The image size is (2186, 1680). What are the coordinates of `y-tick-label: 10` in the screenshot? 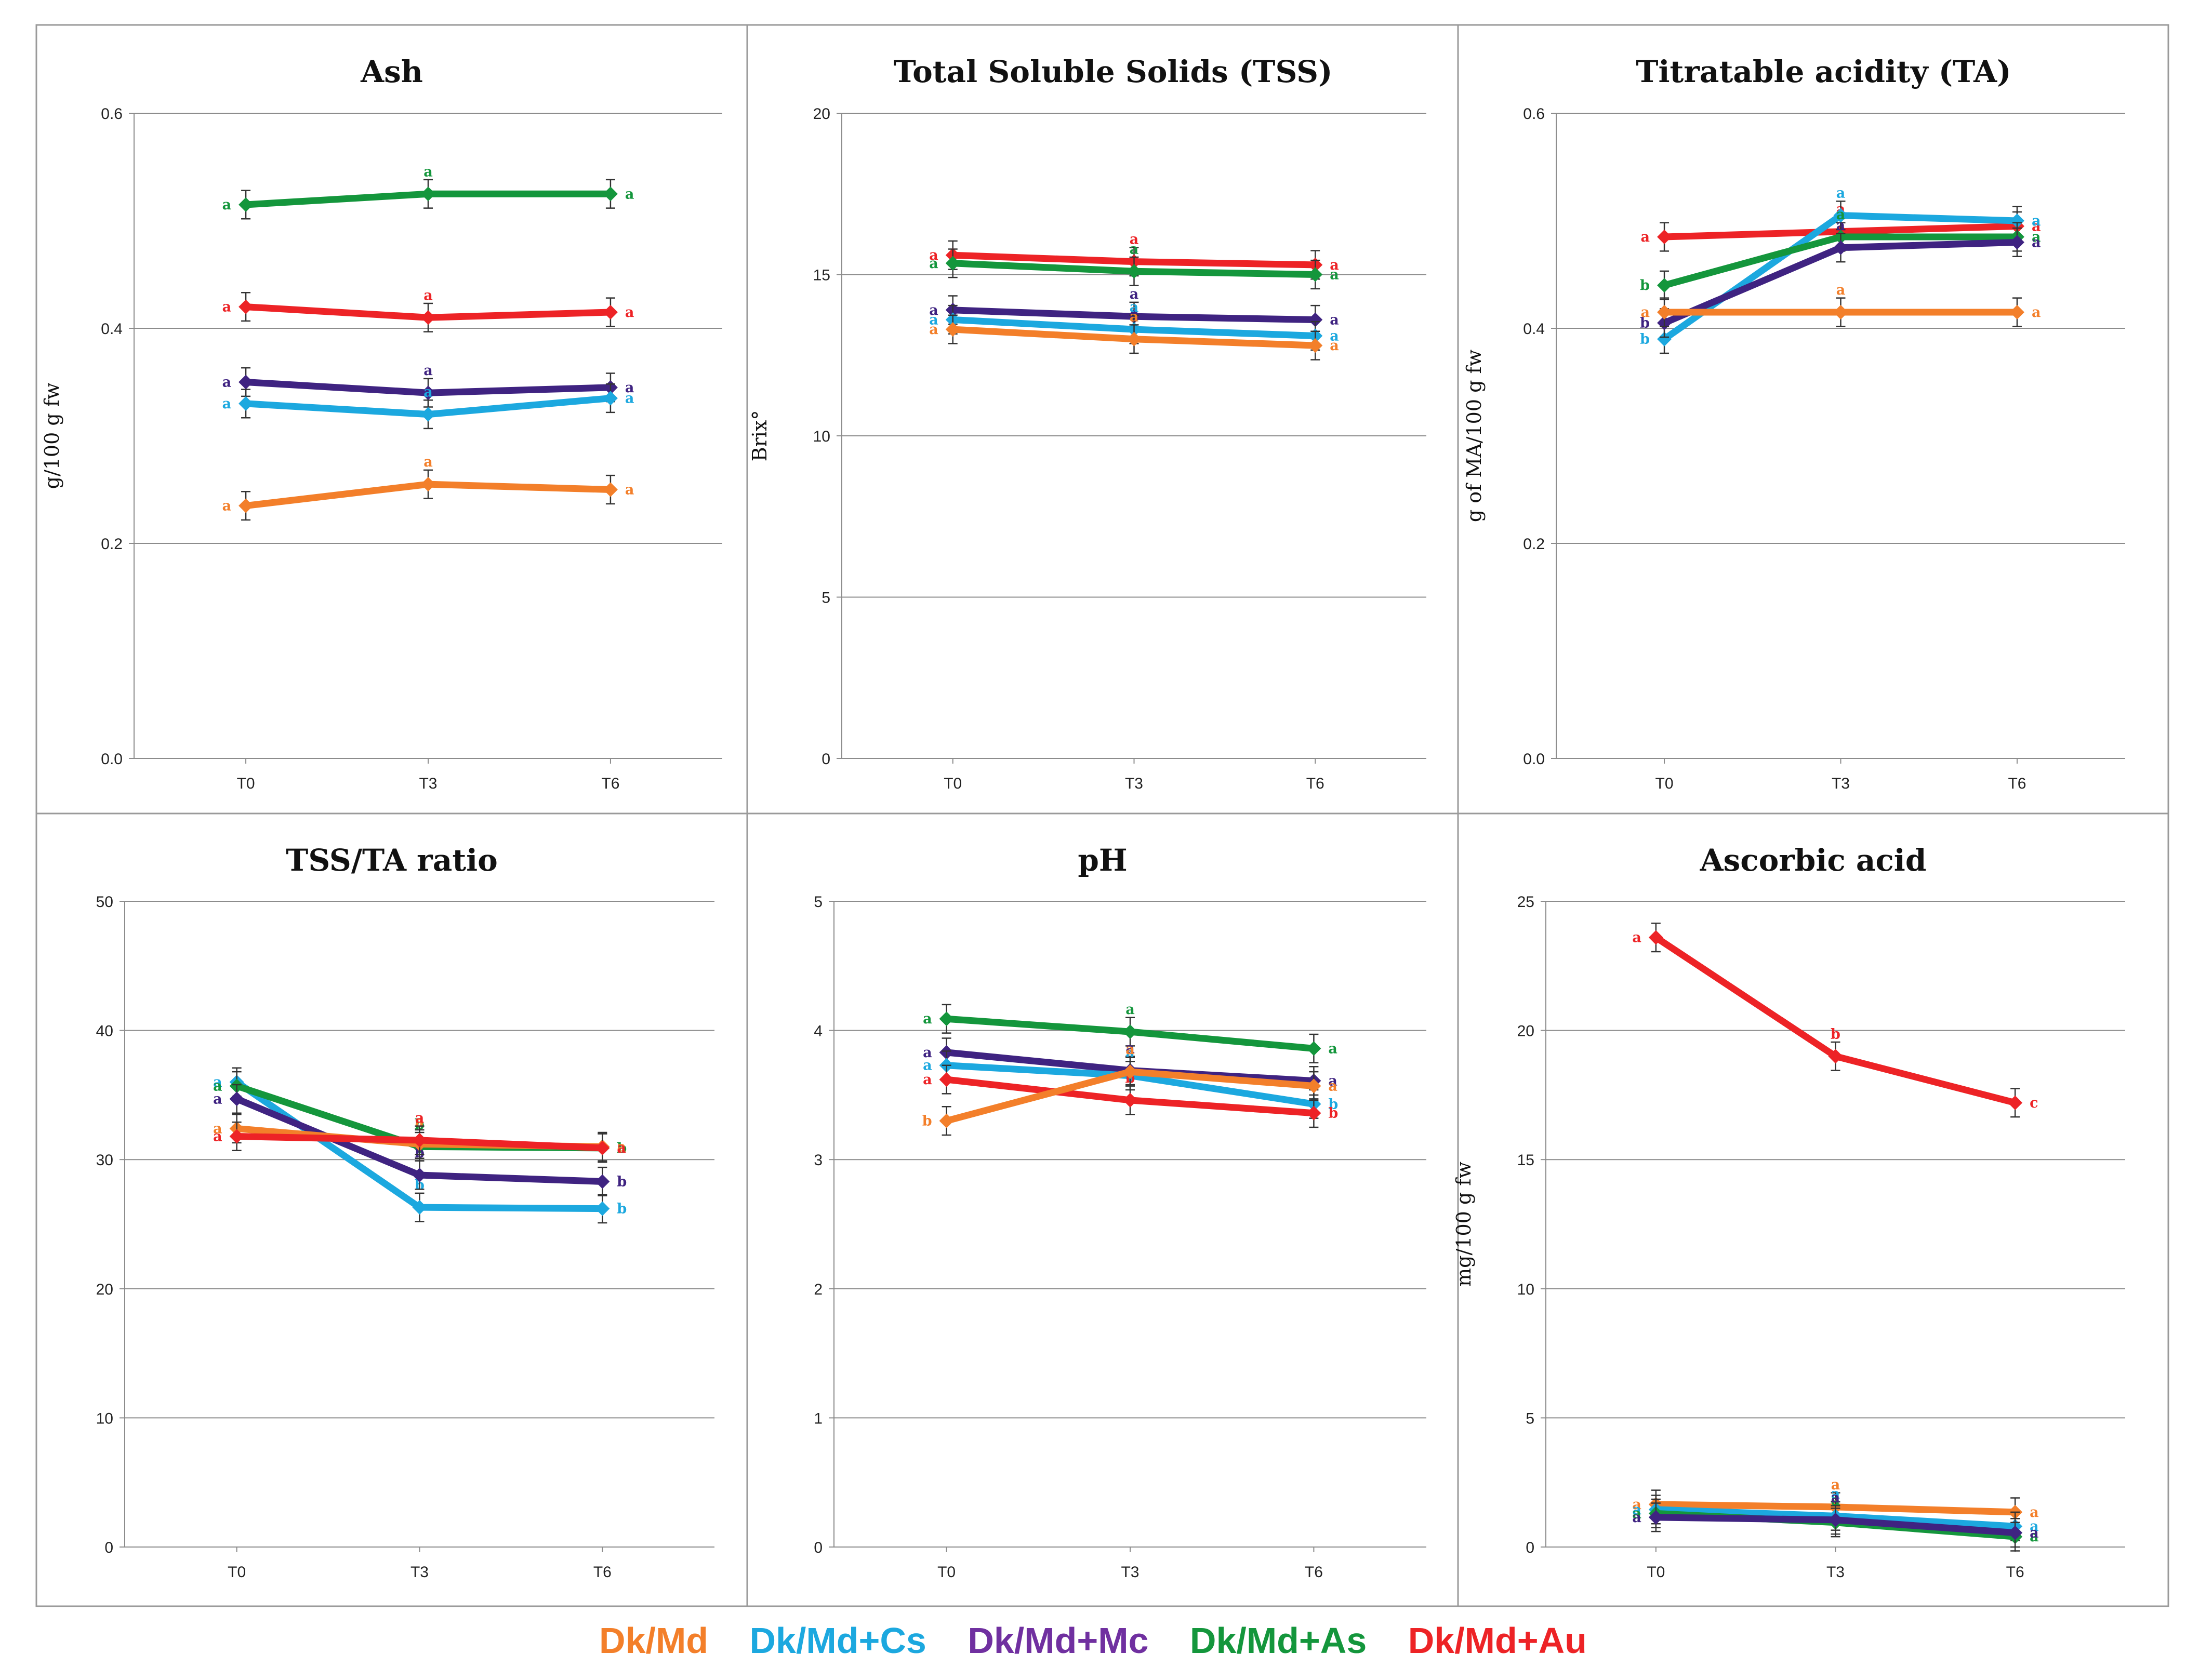 It's located at (1525, 1289).